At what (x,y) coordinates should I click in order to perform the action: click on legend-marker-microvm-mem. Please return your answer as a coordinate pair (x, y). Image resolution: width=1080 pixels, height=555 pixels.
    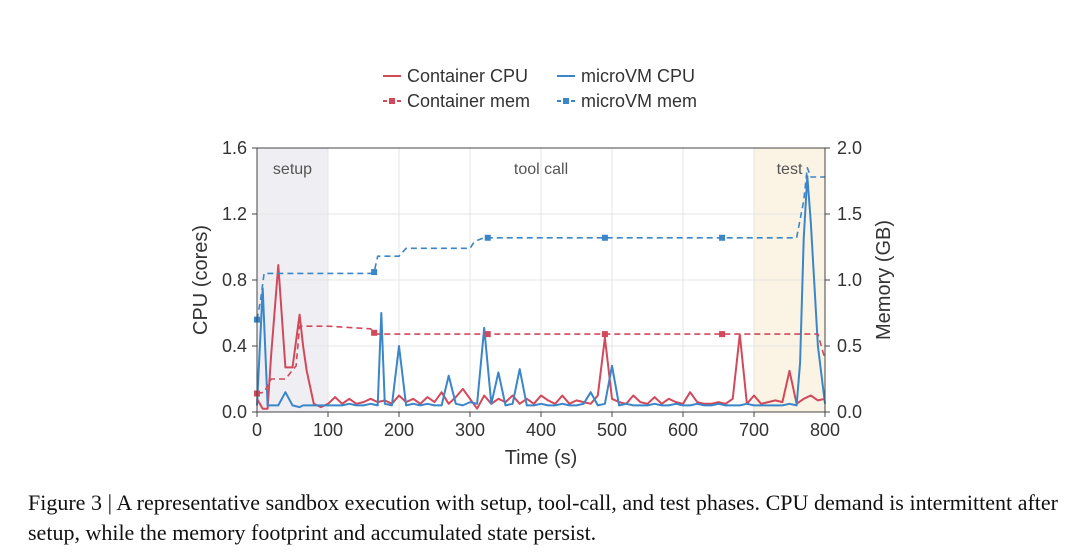
    Looking at the image, I should click on (566, 101).